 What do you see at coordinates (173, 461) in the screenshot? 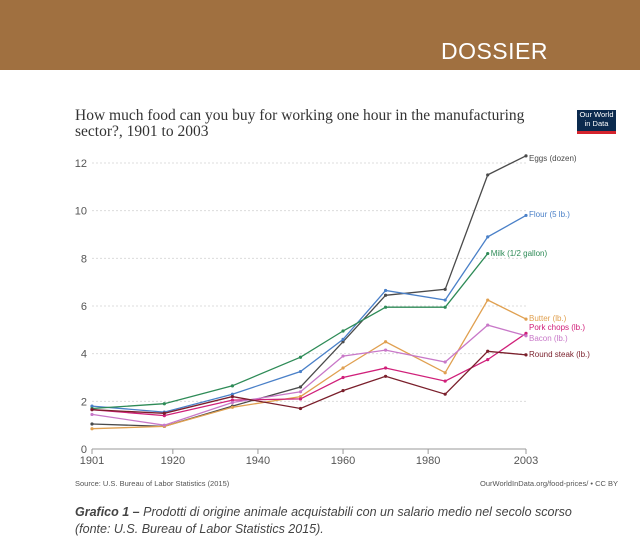
I see `x-tick-label: 1920` at bounding box center [173, 461].